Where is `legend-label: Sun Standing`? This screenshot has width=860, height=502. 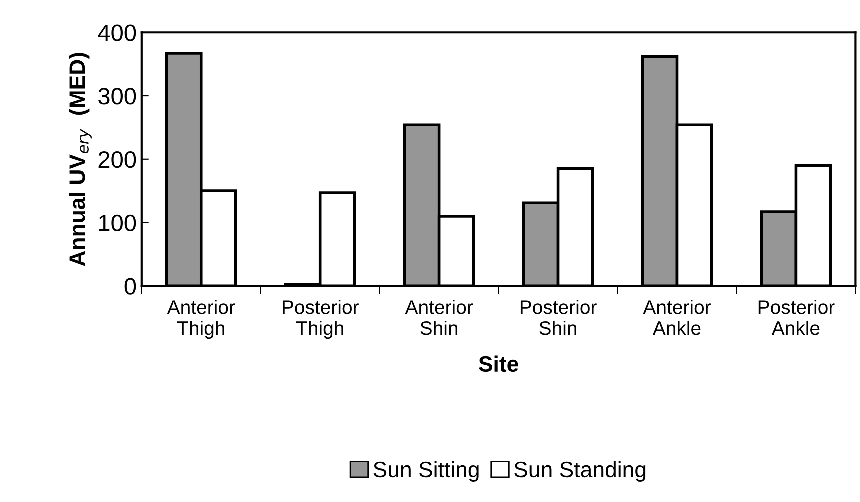 legend-label: Sun Standing is located at coordinates (580, 471).